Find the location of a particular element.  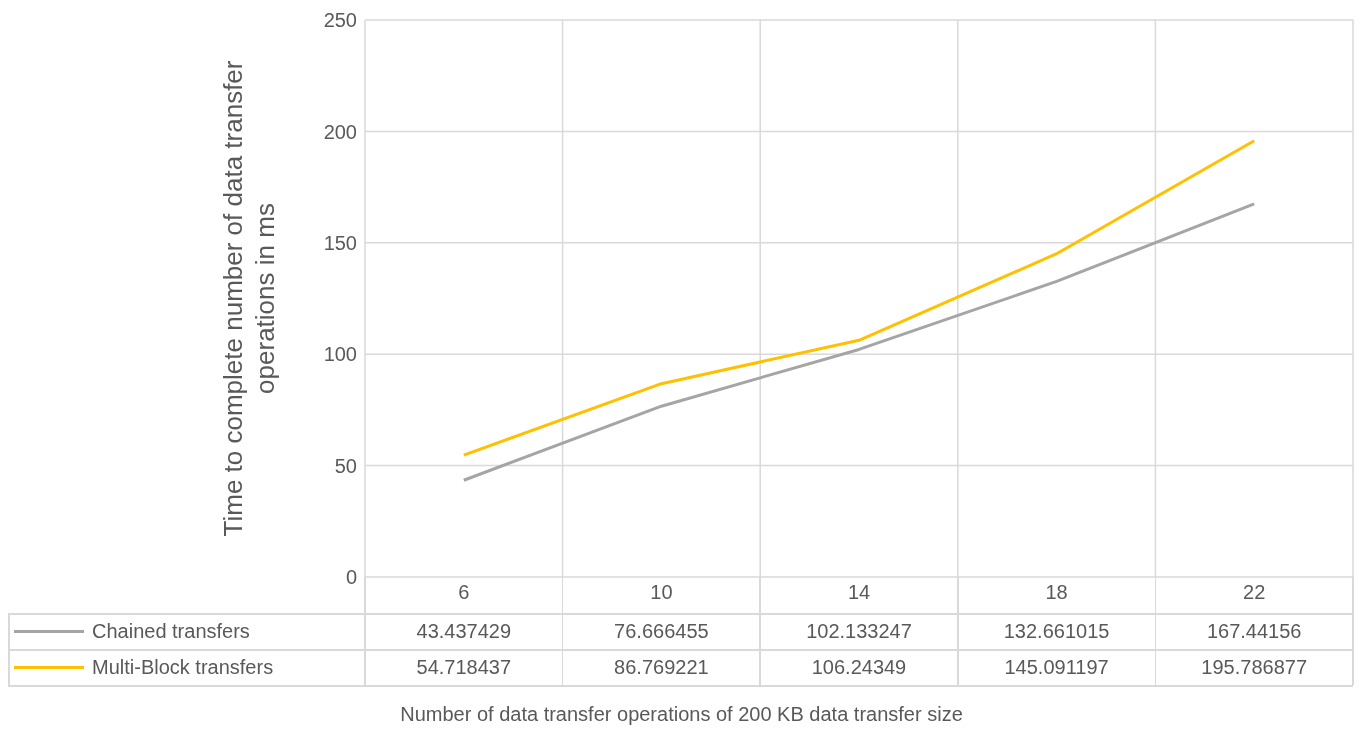

data-label: 102.133247 is located at coordinates (859, 631).